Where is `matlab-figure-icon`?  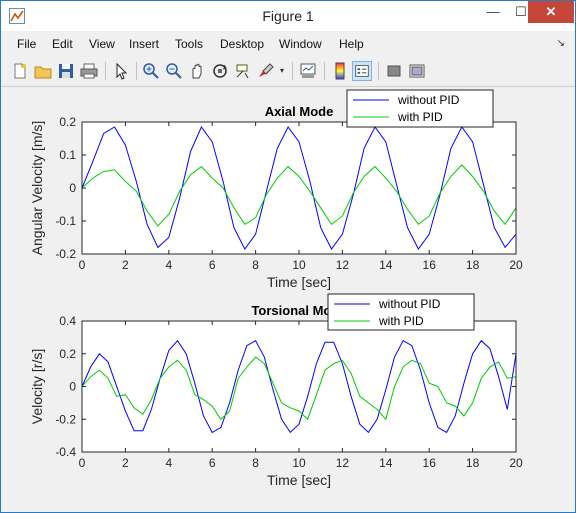 matlab-figure-icon is located at coordinates (17, 16).